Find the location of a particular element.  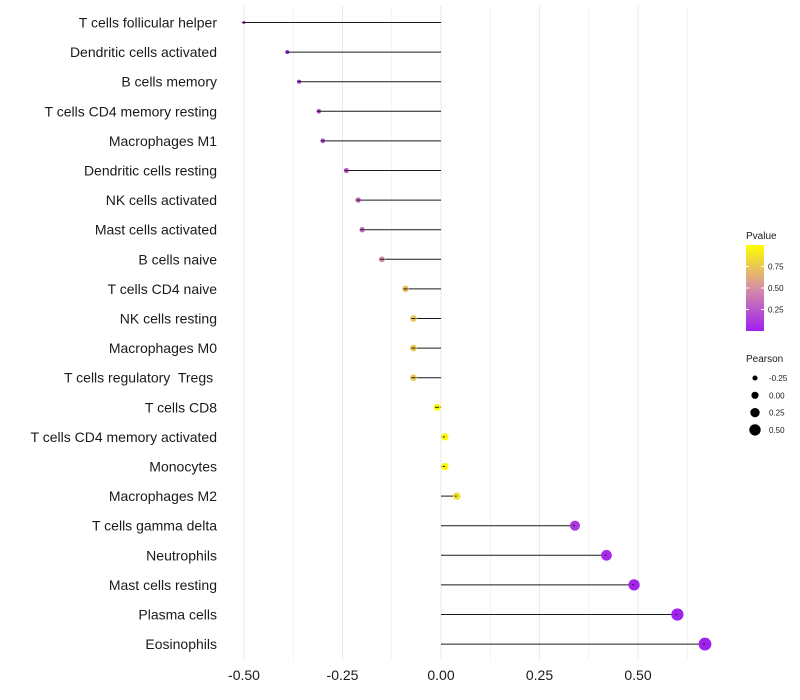

color-tick-label: 0.50 is located at coordinates (776, 288).